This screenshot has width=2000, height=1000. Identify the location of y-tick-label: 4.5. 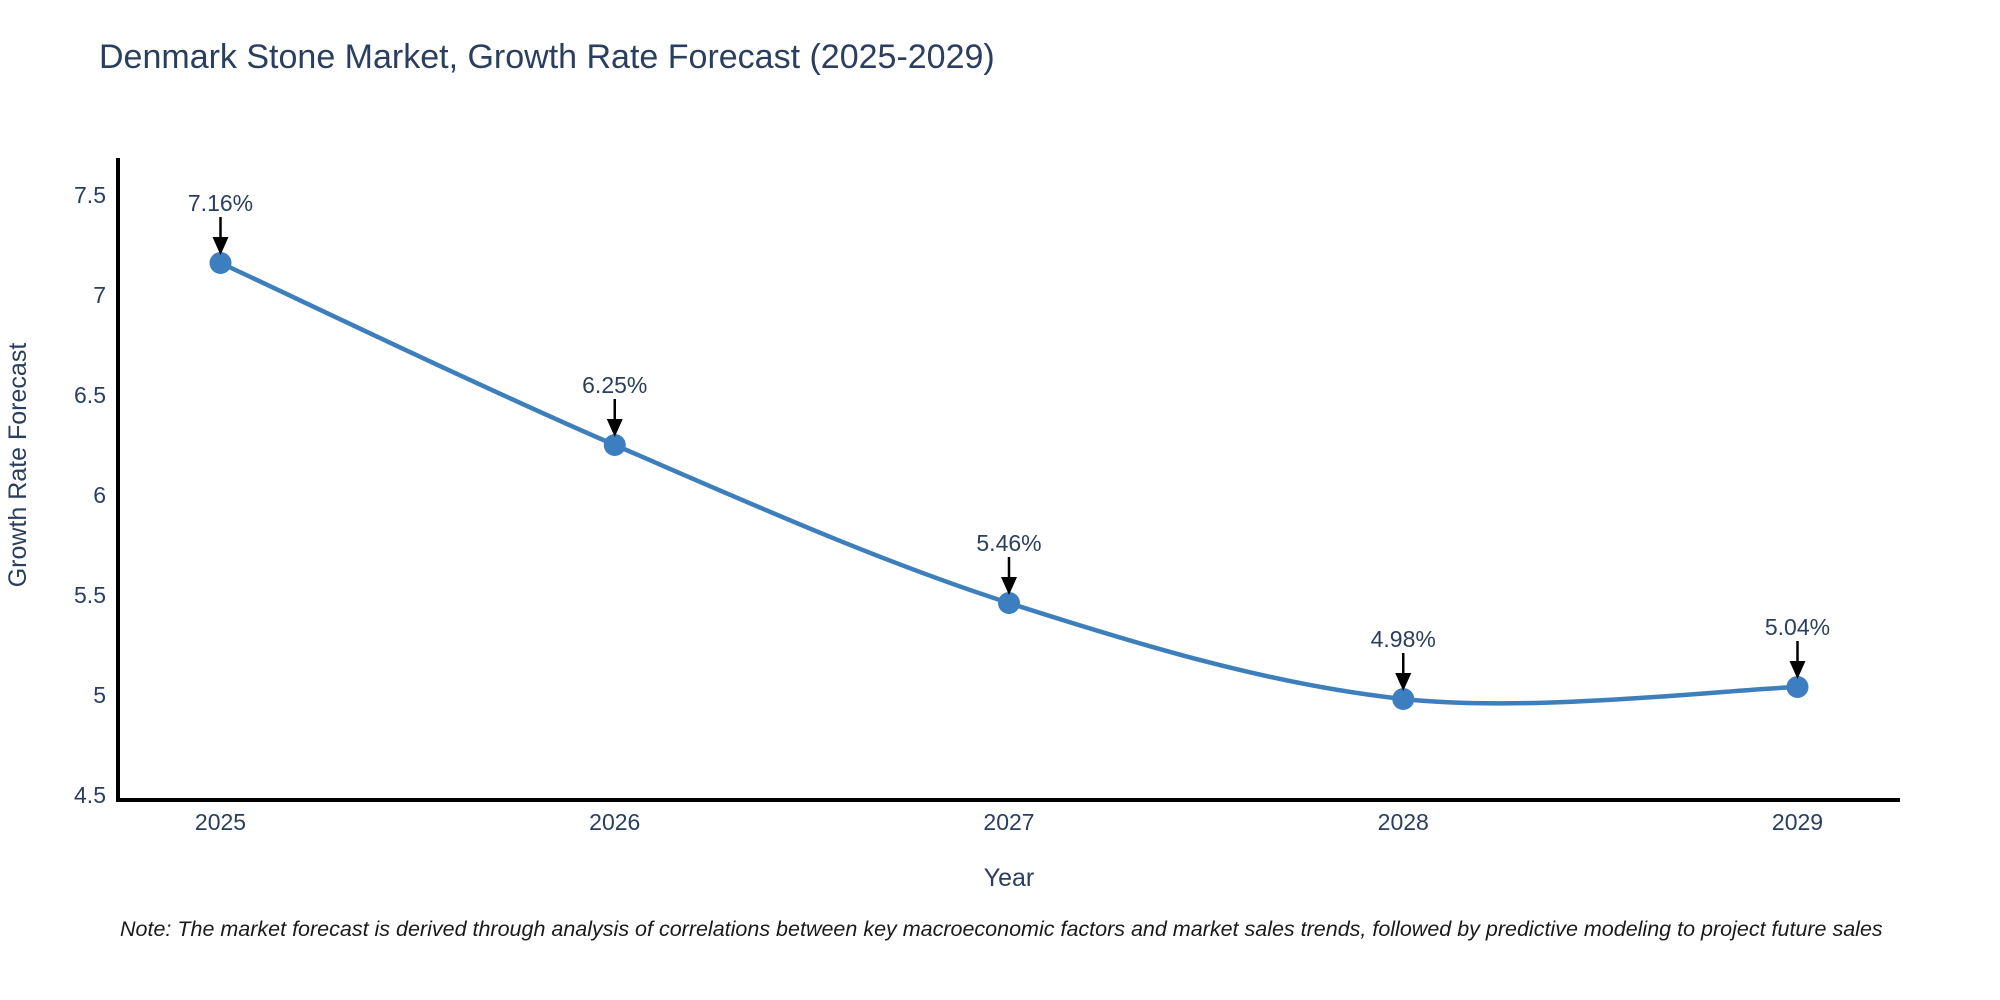
(90, 795).